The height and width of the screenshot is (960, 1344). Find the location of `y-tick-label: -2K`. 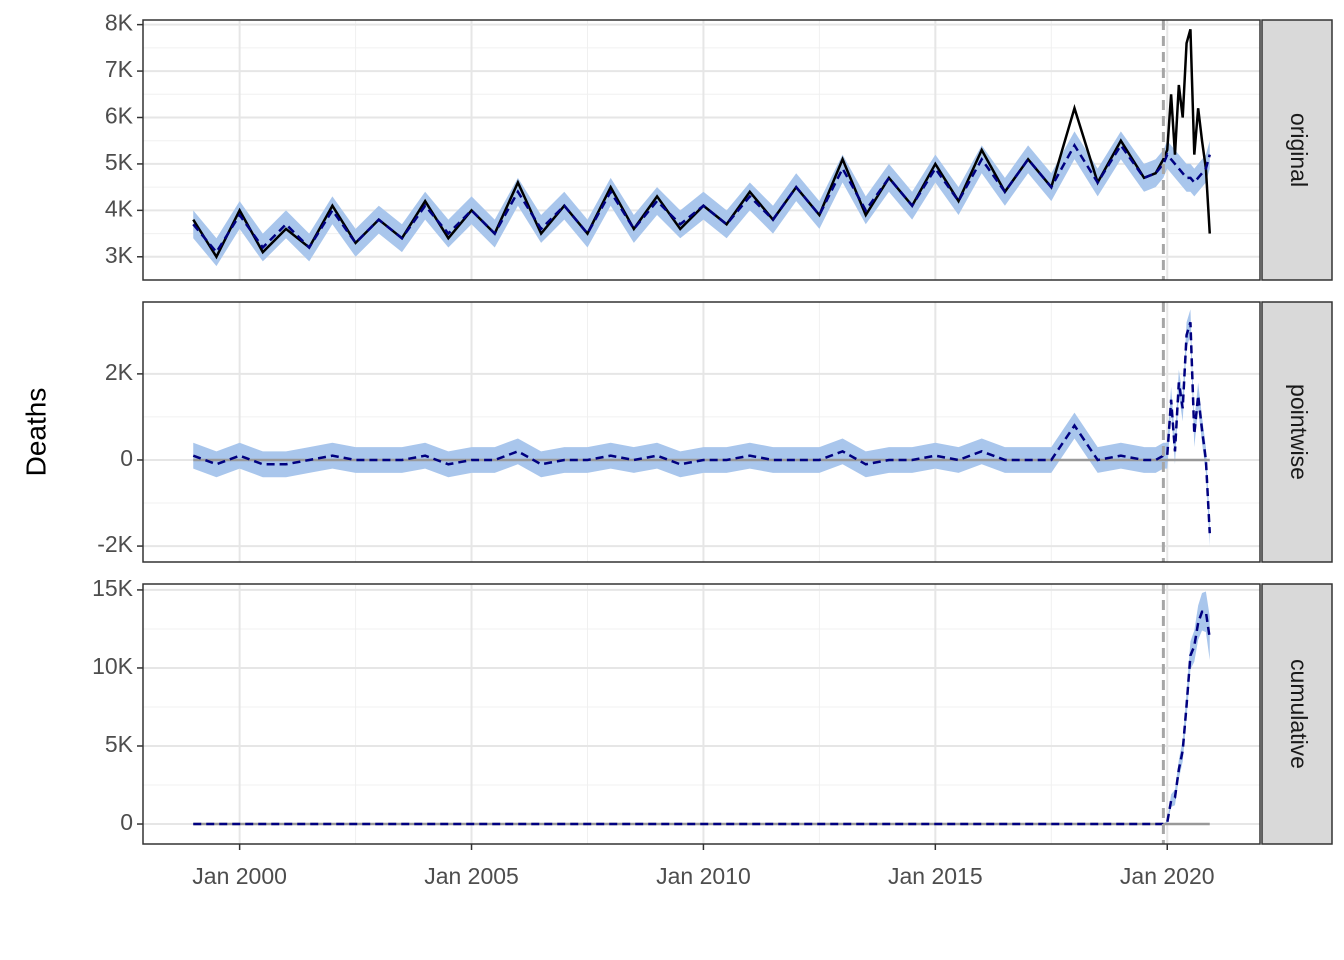

y-tick-label: -2K is located at coordinates (115, 544).